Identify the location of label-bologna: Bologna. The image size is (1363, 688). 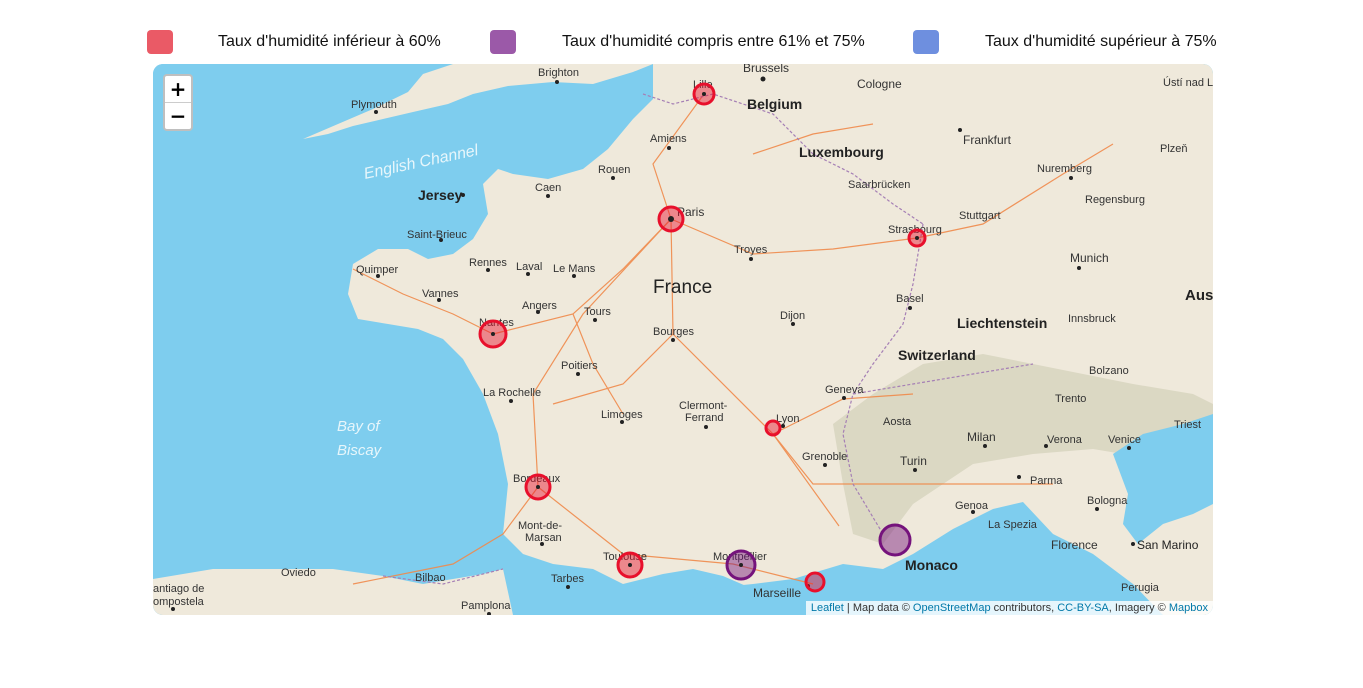
(1107, 501).